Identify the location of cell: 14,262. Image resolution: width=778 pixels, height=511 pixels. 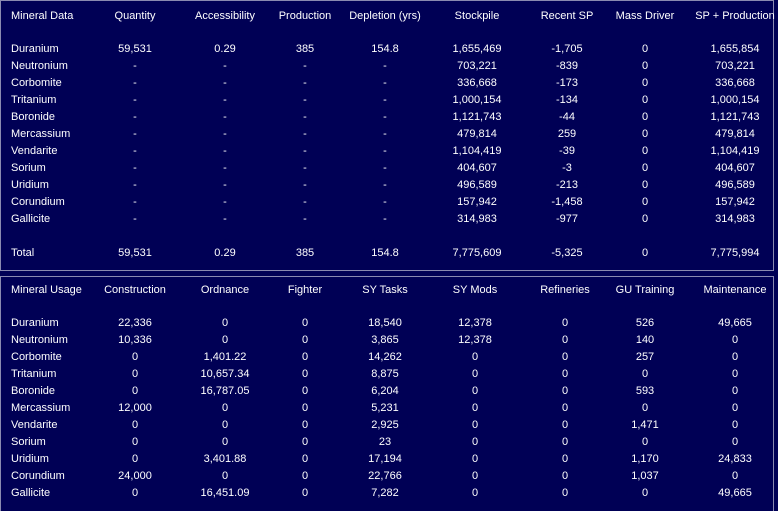
(385, 357).